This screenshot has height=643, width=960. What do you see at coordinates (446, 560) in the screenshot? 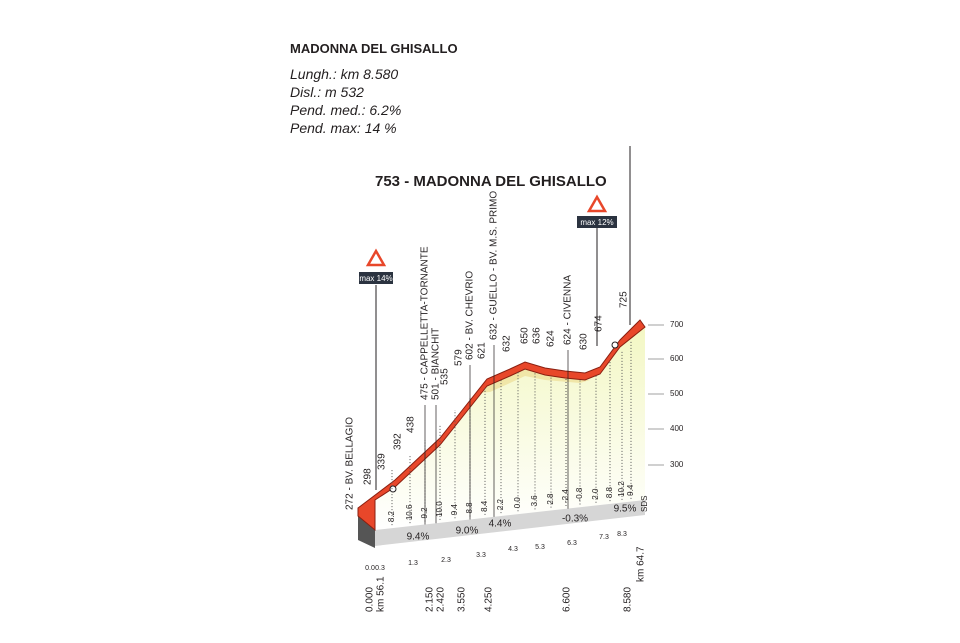
I see `km-mark: 2.3` at bounding box center [446, 560].